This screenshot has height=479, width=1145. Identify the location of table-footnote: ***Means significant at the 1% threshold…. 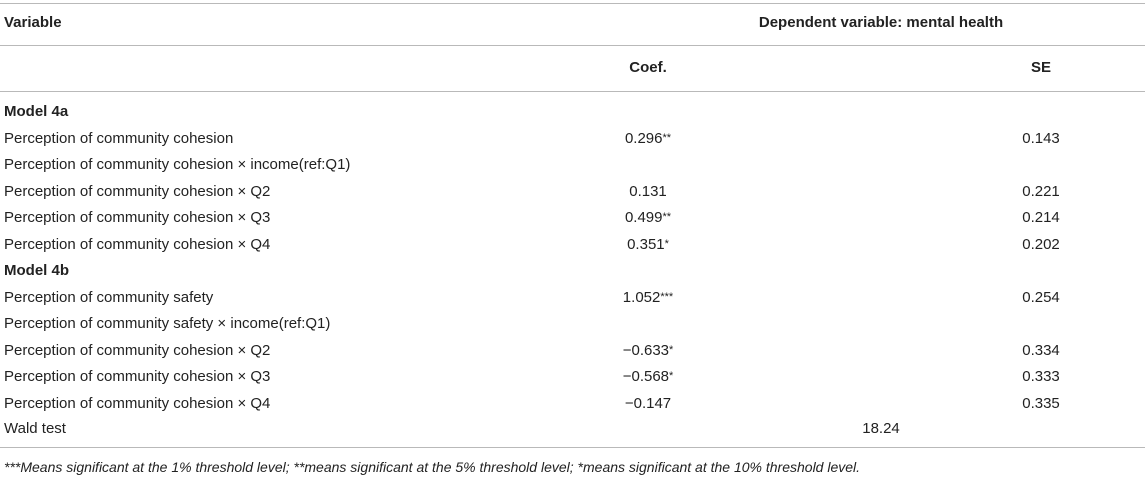
(432, 467).